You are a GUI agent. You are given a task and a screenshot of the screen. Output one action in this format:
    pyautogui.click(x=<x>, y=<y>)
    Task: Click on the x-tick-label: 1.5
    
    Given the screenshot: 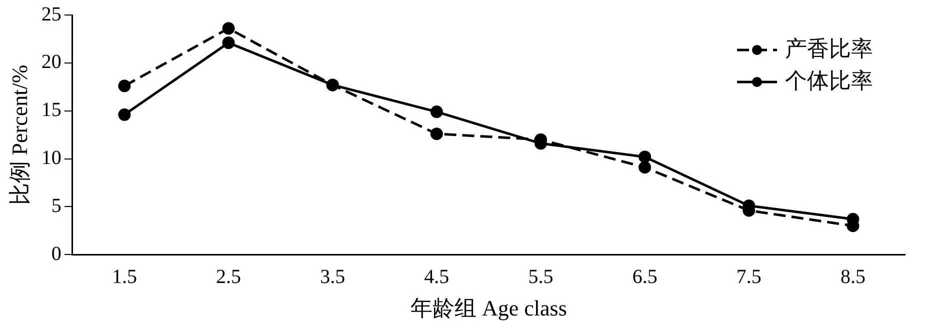 What is the action you would take?
    pyautogui.click(x=124, y=277)
    